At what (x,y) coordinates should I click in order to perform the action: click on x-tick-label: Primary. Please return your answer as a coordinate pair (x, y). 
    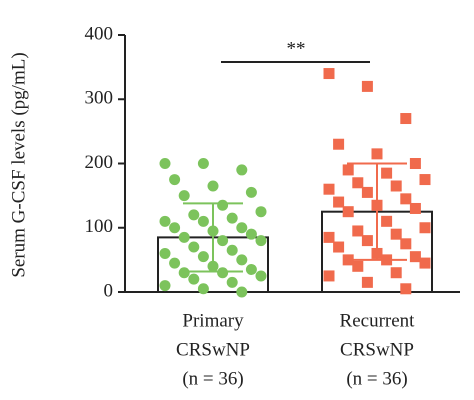
    Looking at the image, I should click on (213, 320).